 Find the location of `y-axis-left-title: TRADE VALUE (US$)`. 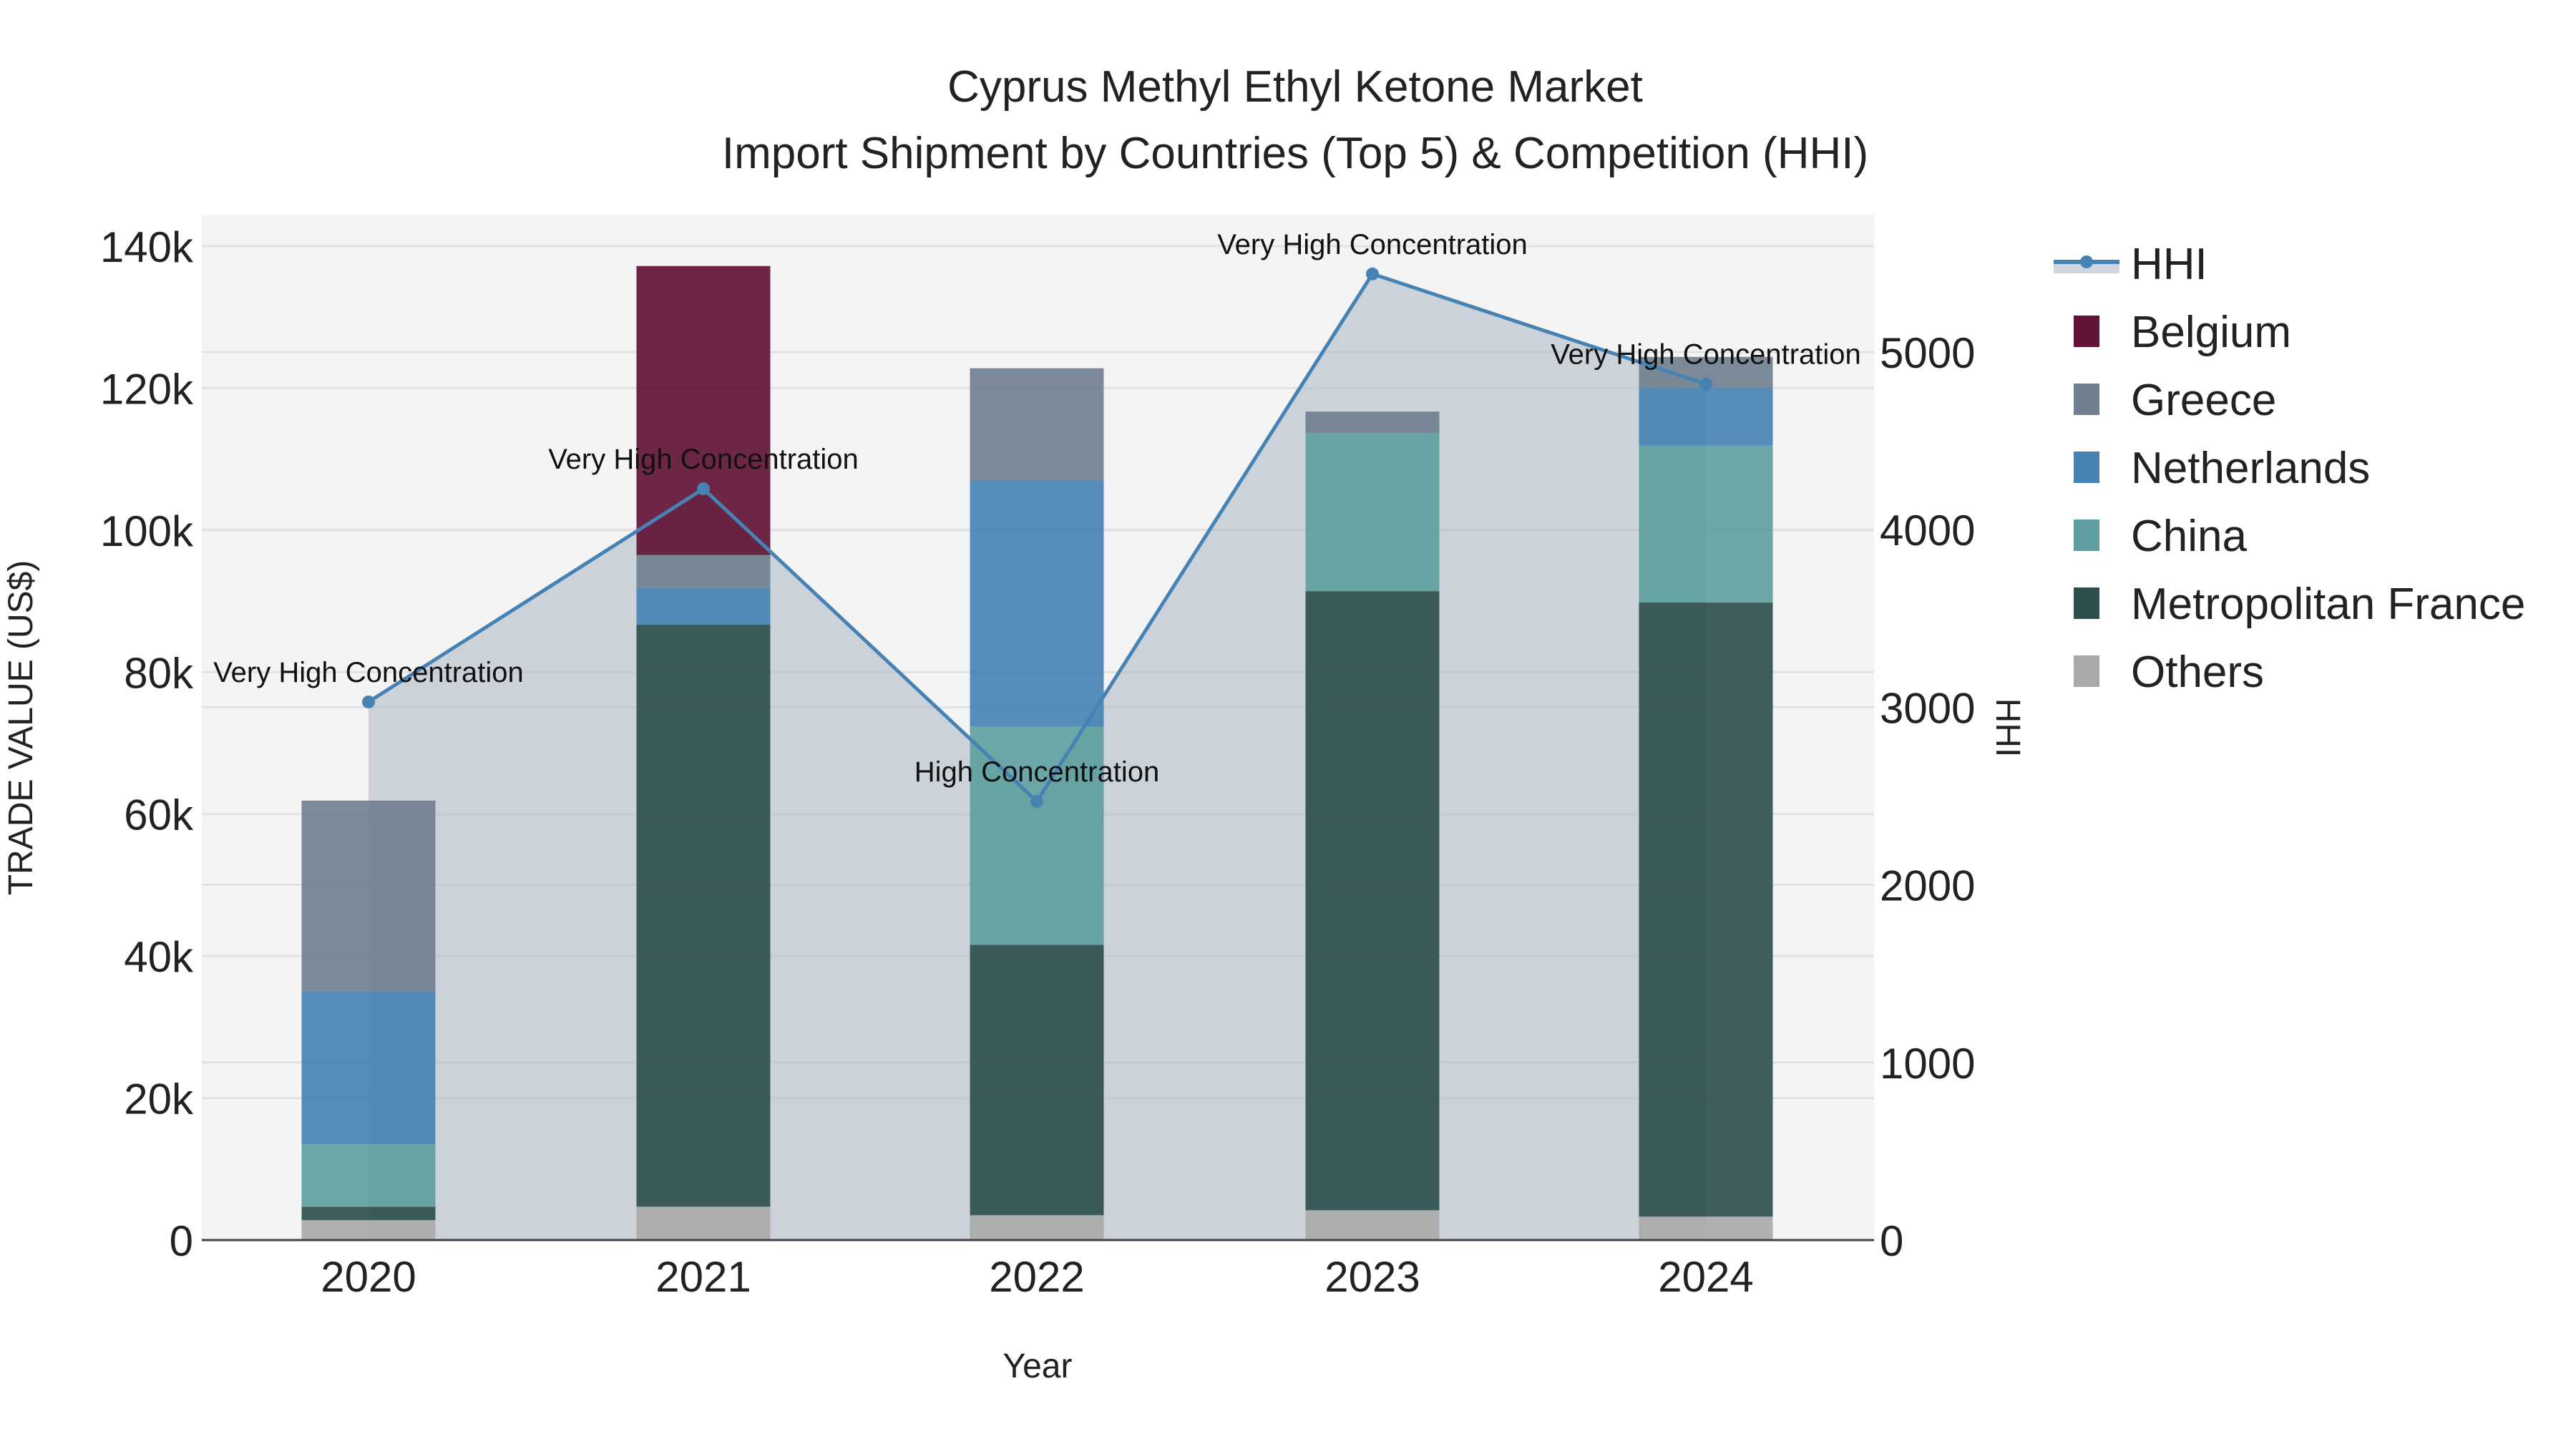

y-axis-left-title: TRADE VALUE (US$) is located at coordinates (21, 728).